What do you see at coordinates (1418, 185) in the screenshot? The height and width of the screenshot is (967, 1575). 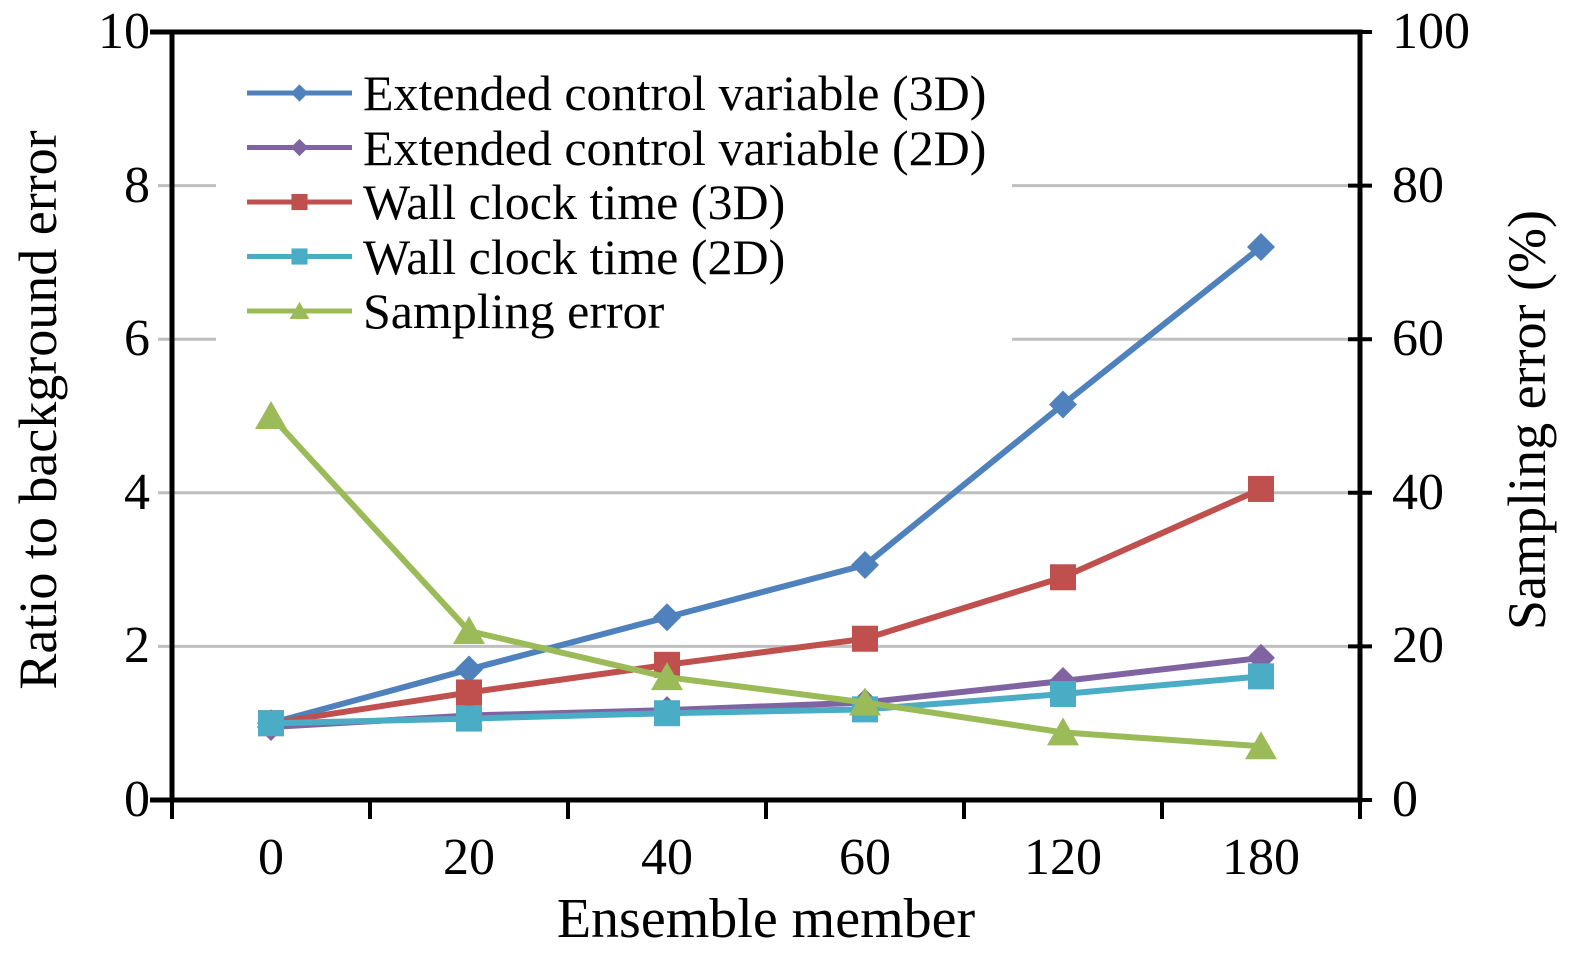 I see `y-right-tick-label: 80` at bounding box center [1418, 185].